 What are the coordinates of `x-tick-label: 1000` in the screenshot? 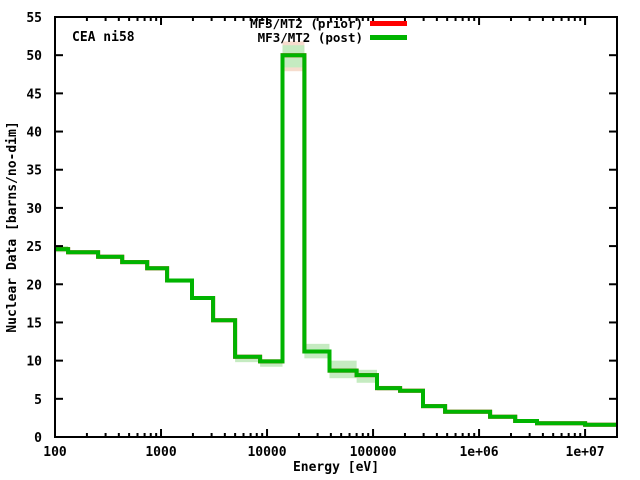 It's located at (160, 452).